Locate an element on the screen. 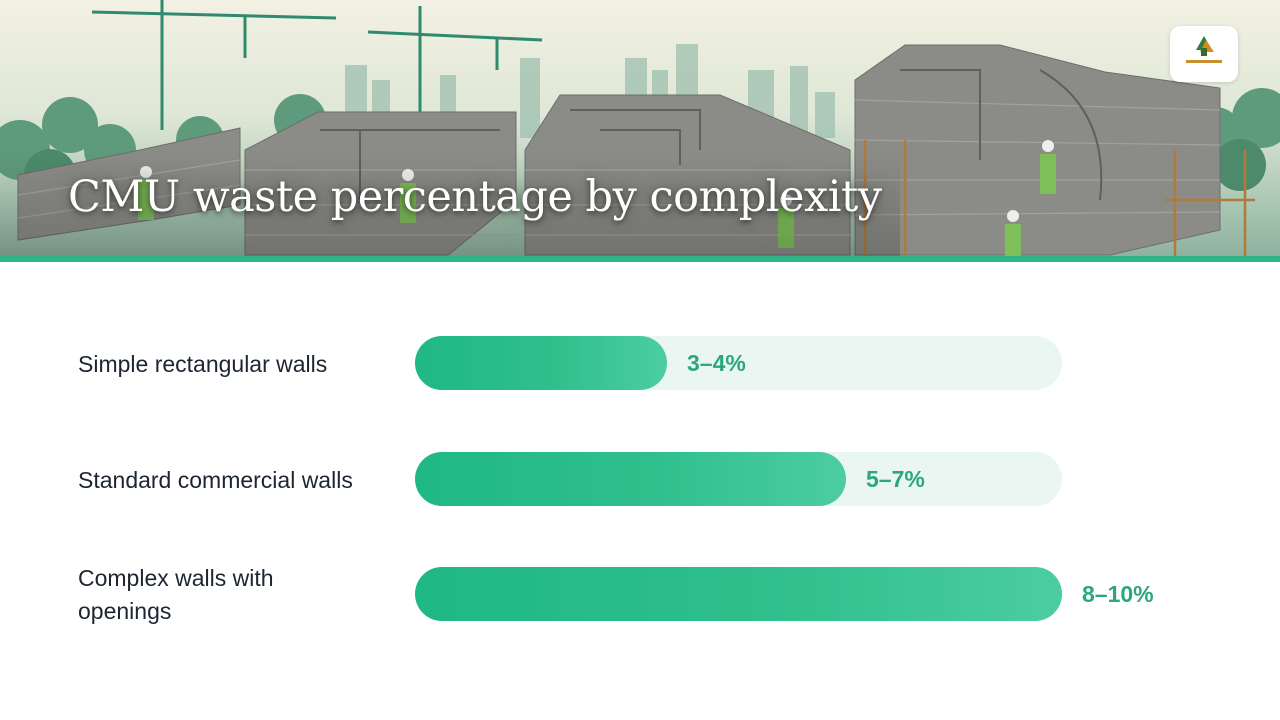 The width and height of the screenshot is (1280, 720). value-label: 3–4% is located at coordinates (716, 363).